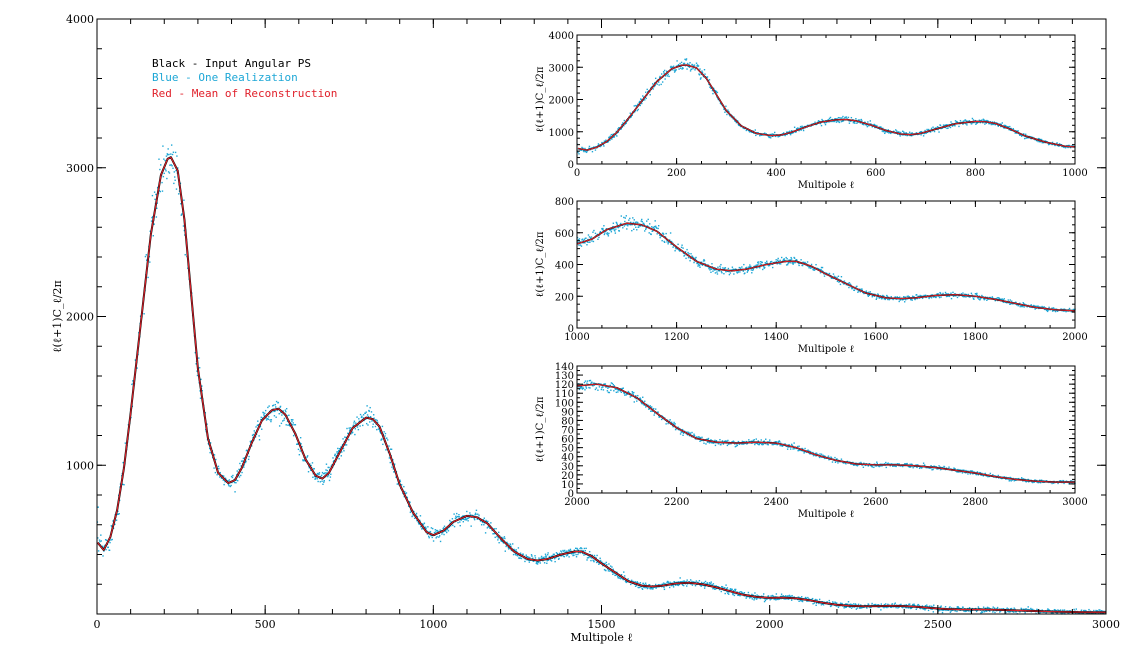 This screenshot has height=649, width=1129. What do you see at coordinates (601, 637) in the screenshot?
I see `x-axis-title: Multipole ℓ` at bounding box center [601, 637].